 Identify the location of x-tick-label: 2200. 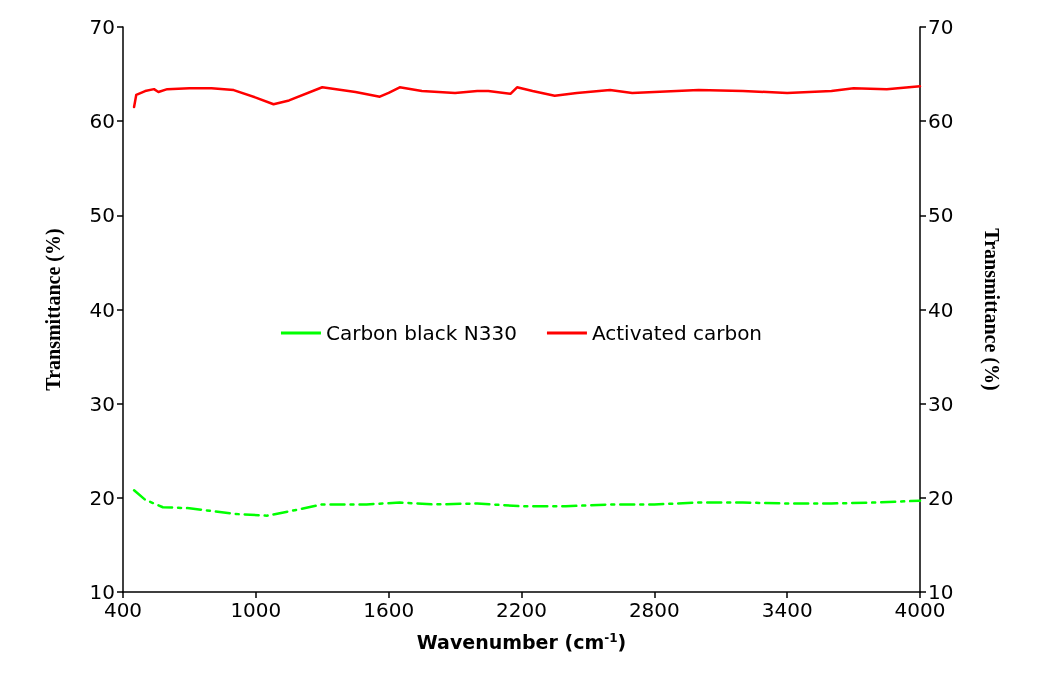
(521, 610).